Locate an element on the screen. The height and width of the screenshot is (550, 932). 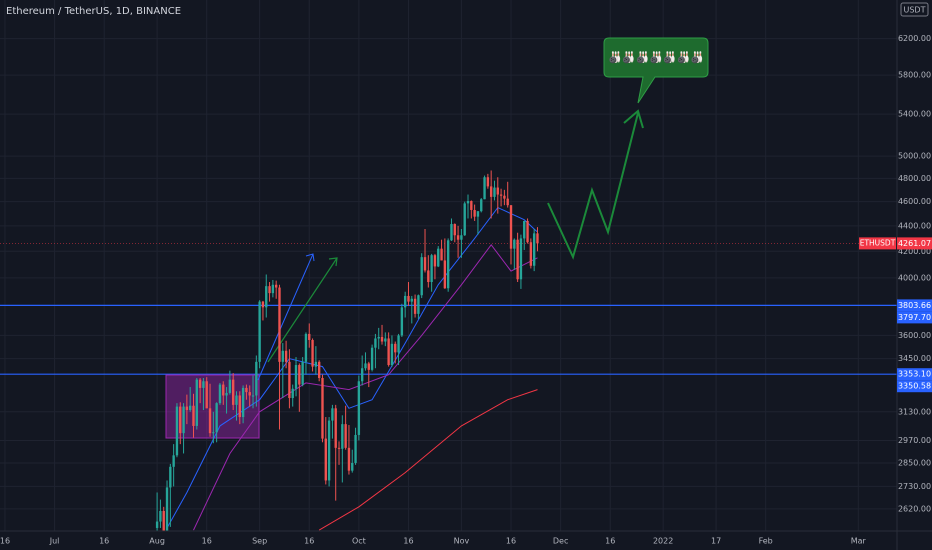
y-tick-label: 2850.00 is located at coordinates (914, 462).